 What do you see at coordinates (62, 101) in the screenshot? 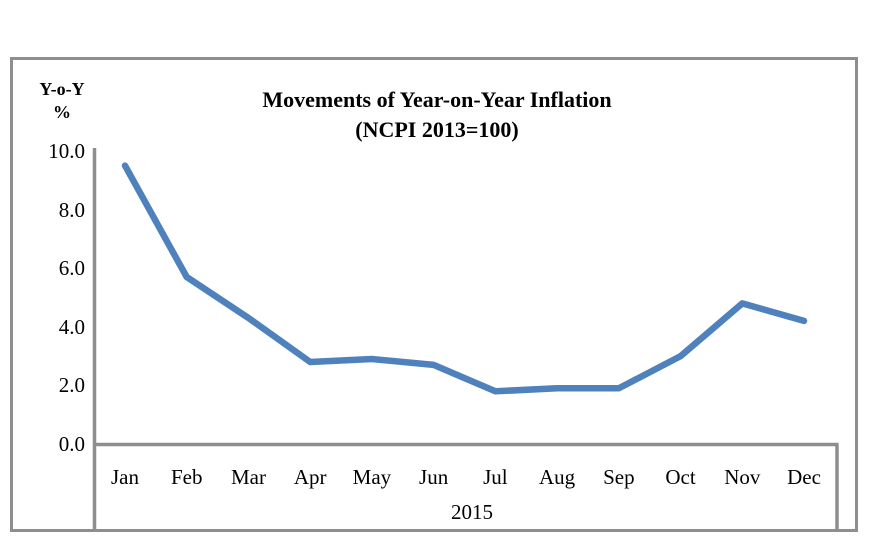
I see `y-axis-title: Y-o-Y %` at bounding box center [62, 101].